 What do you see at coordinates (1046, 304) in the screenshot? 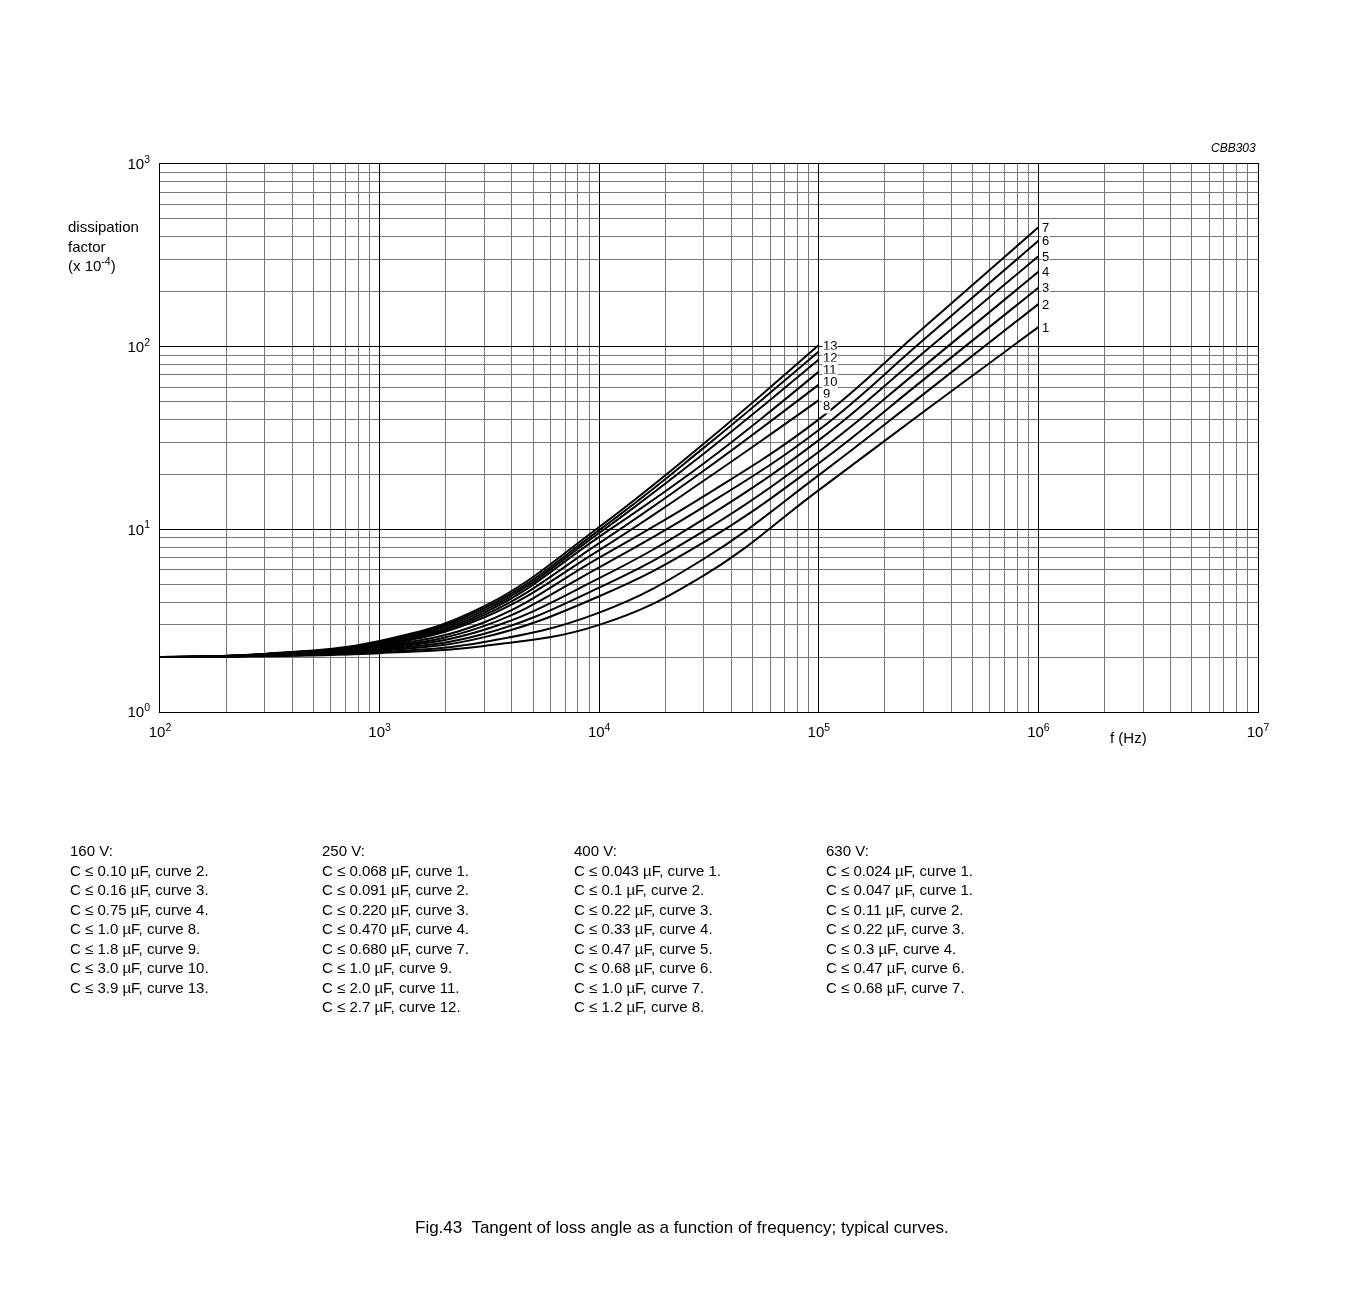
I see `series-label: 2` at bounding box center [1046, 304].